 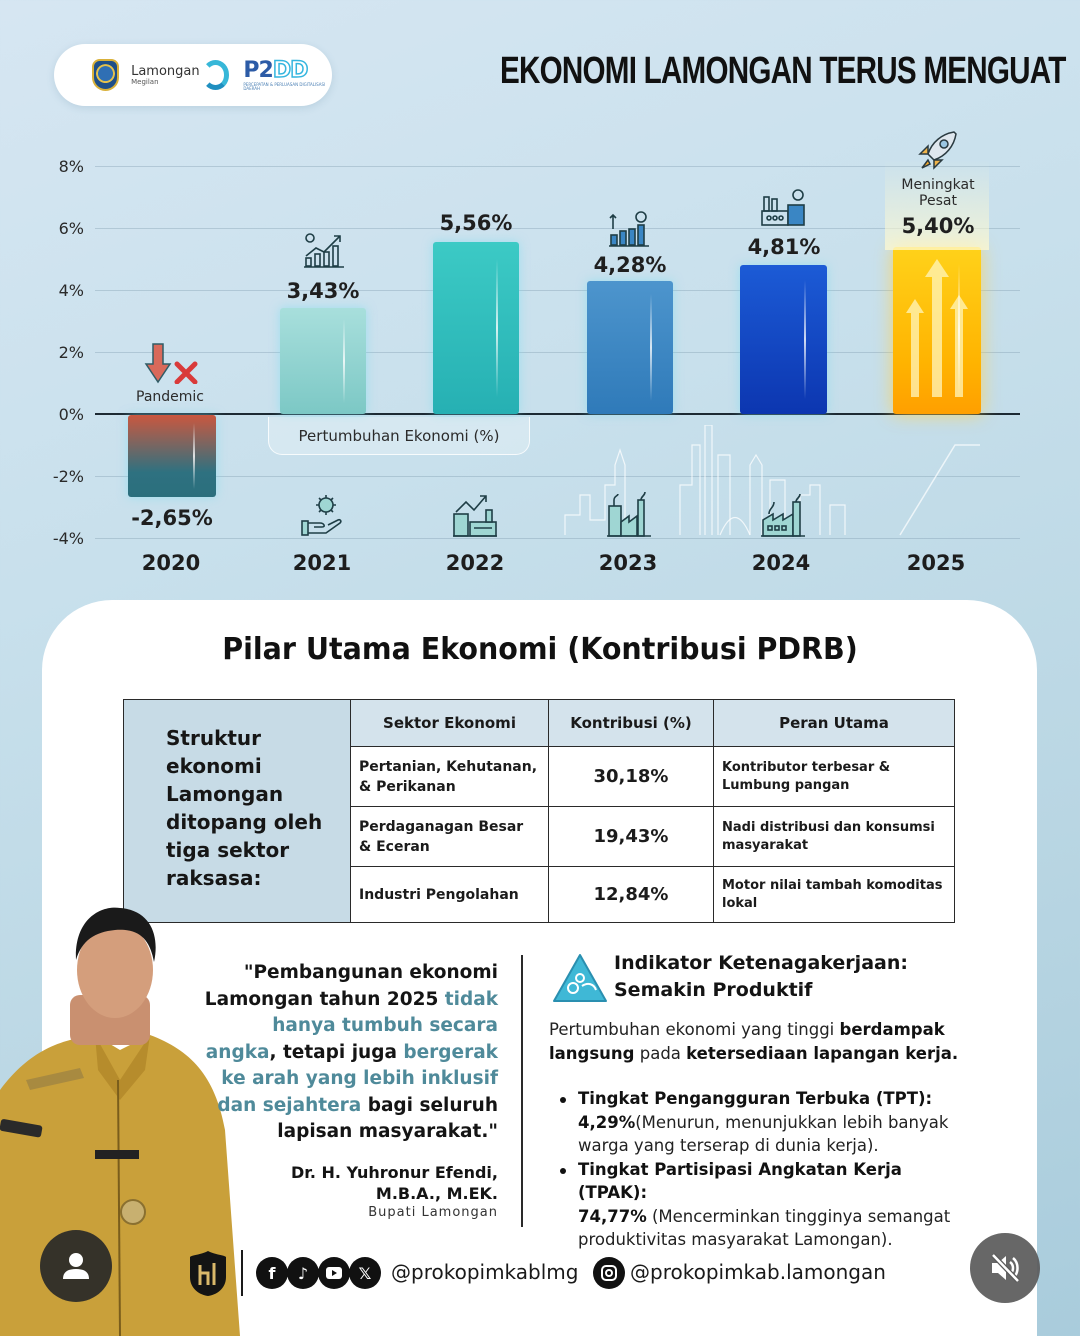 I want to click on y-tick: 2%, so click(x=71, y=352).